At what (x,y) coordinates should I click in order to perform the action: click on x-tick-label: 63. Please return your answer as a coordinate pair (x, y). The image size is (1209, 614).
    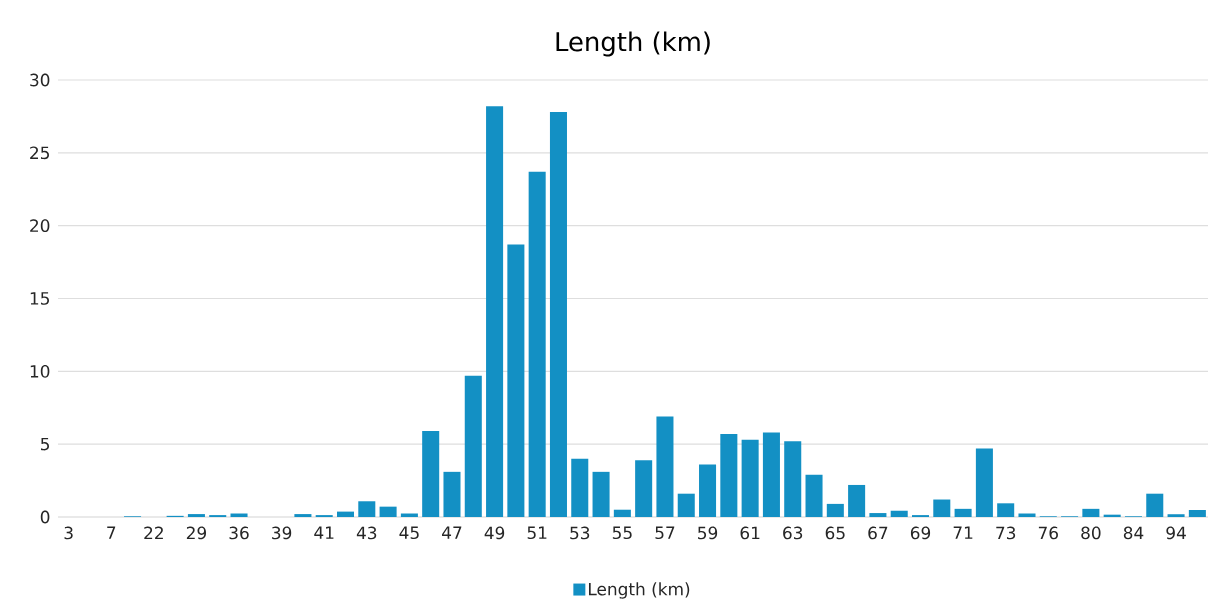
    Looking at the image, I should click on (793, 533).